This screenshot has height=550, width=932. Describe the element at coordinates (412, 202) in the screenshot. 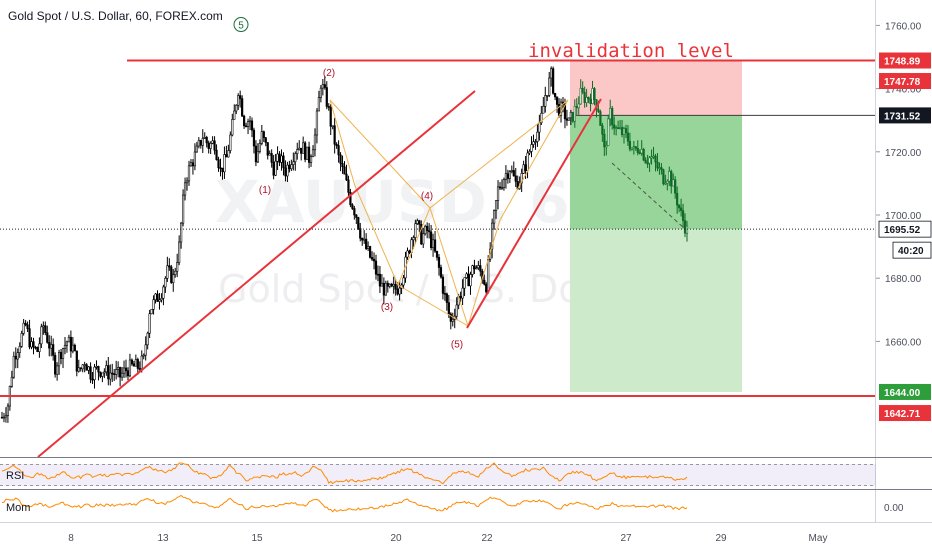

I see `watermark-symbol: XAUUSD, 60` at that location.